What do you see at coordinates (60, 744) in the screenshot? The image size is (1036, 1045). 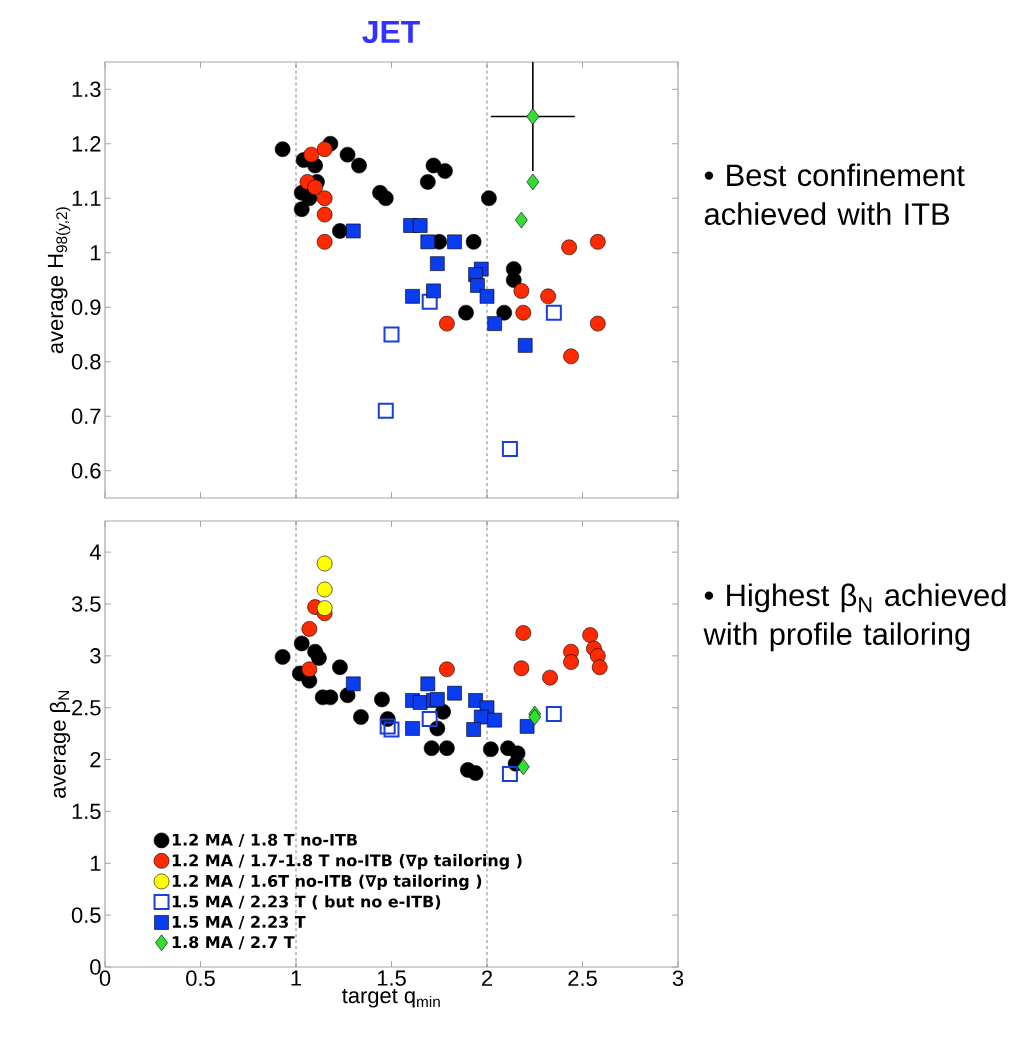 I see `y-axis-title: average β$_{N}$` at bounding box center [60, 744].